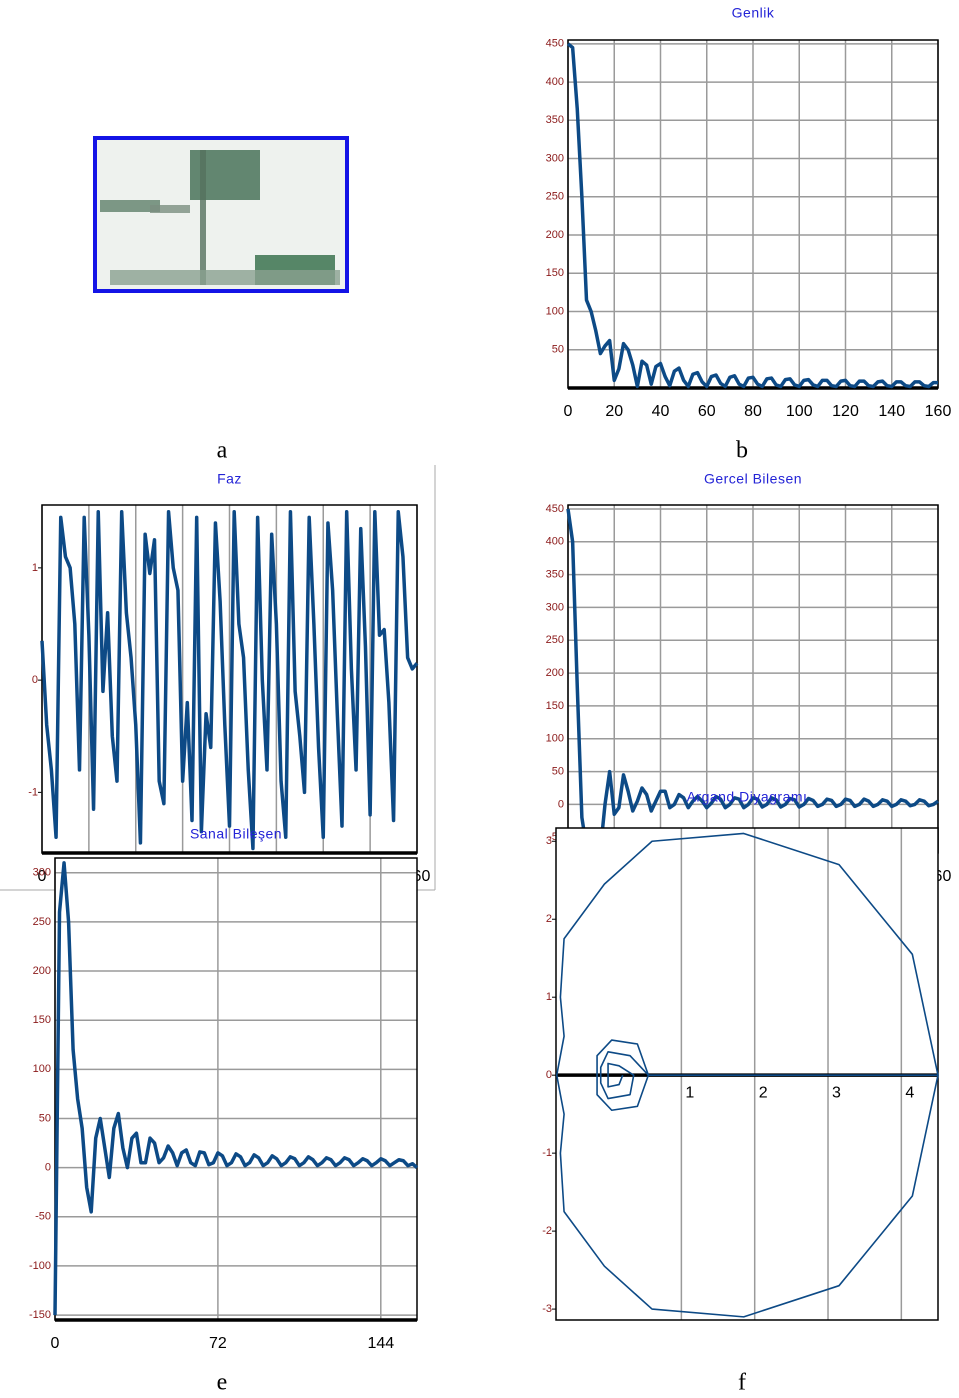 The height and width of the screenshot is (1398, 959). Describe the element at coordinates (747, 797) in the screenshot. I see `chart-title: Argand Diyagramı` at that location.